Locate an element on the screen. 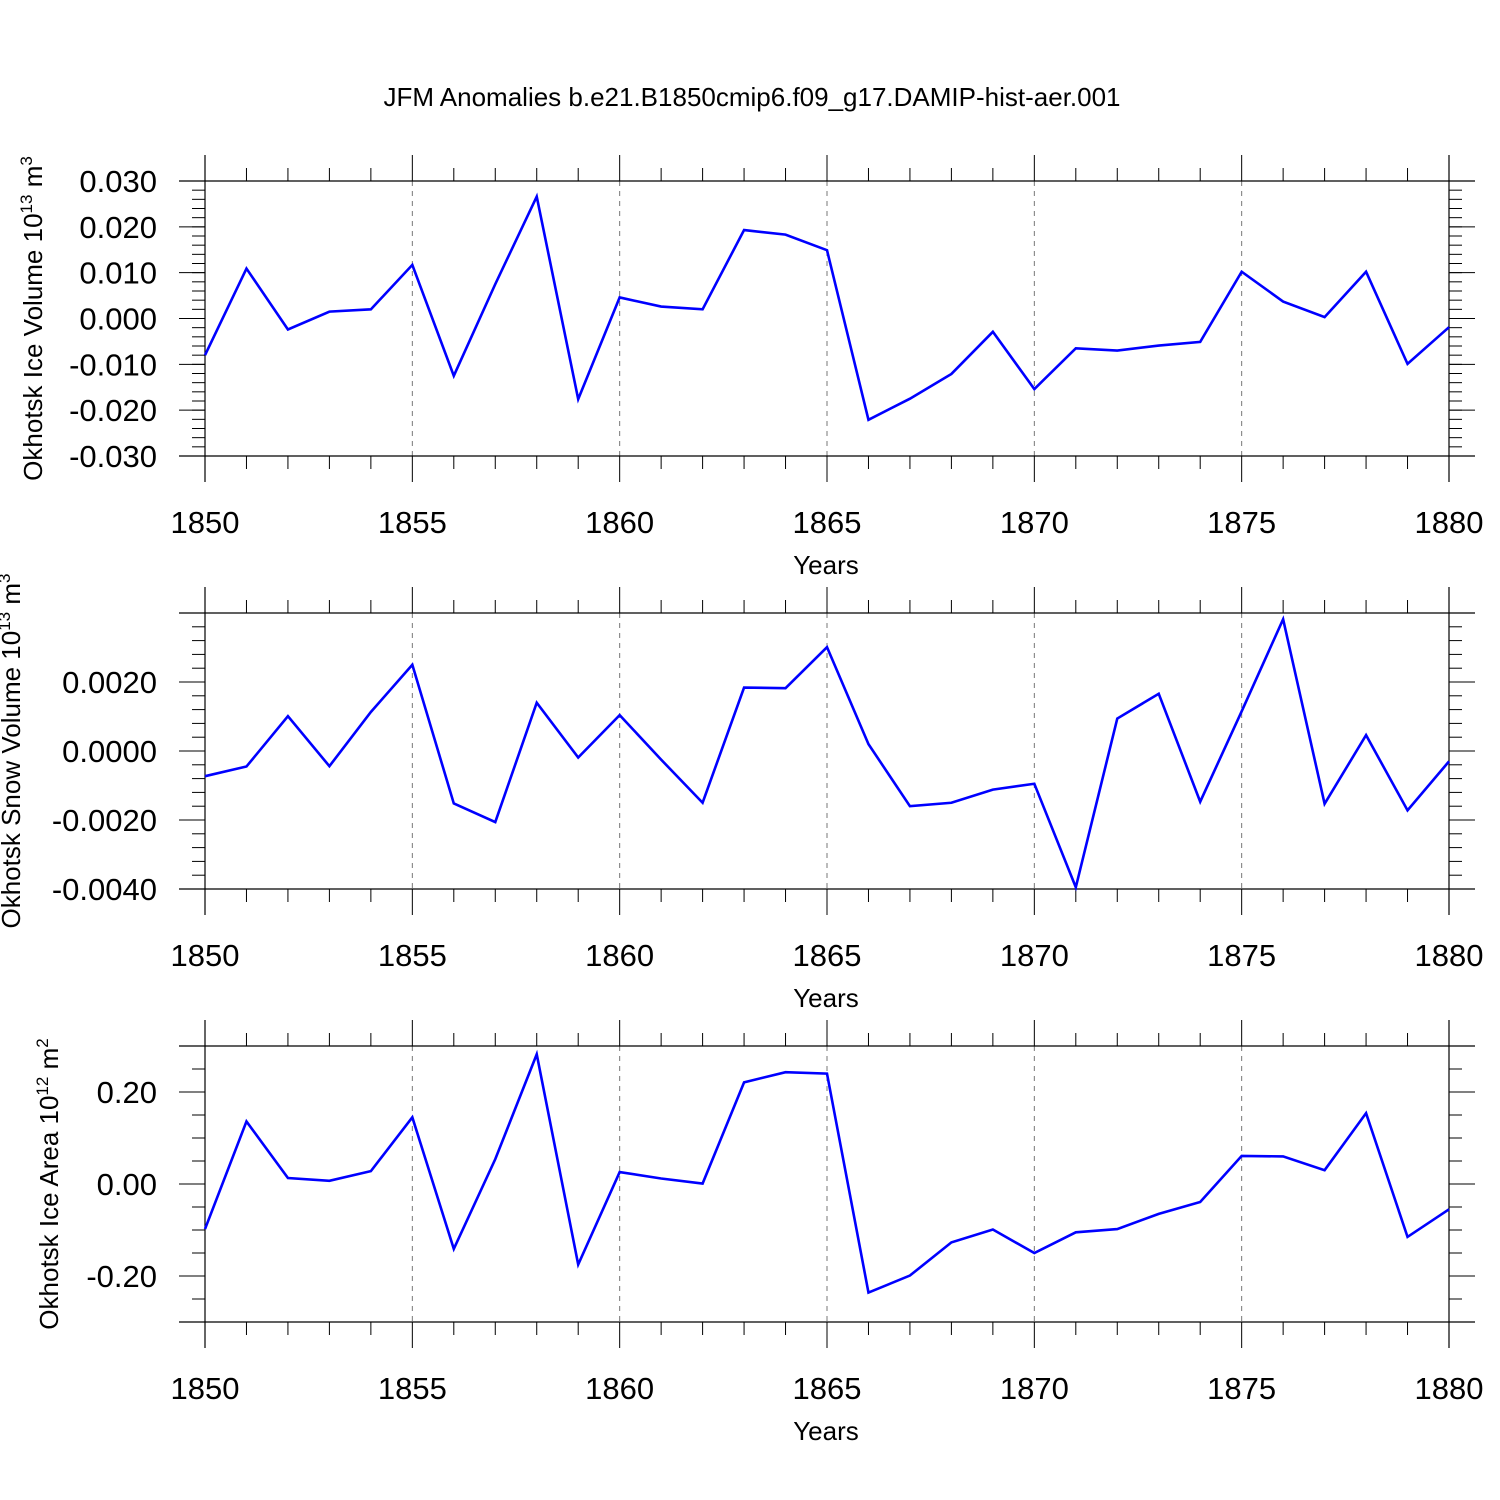 The width and height of the screenshot is (1500, 1500). y-tick-label: 0.0020 is located at coordinates (109, 682).